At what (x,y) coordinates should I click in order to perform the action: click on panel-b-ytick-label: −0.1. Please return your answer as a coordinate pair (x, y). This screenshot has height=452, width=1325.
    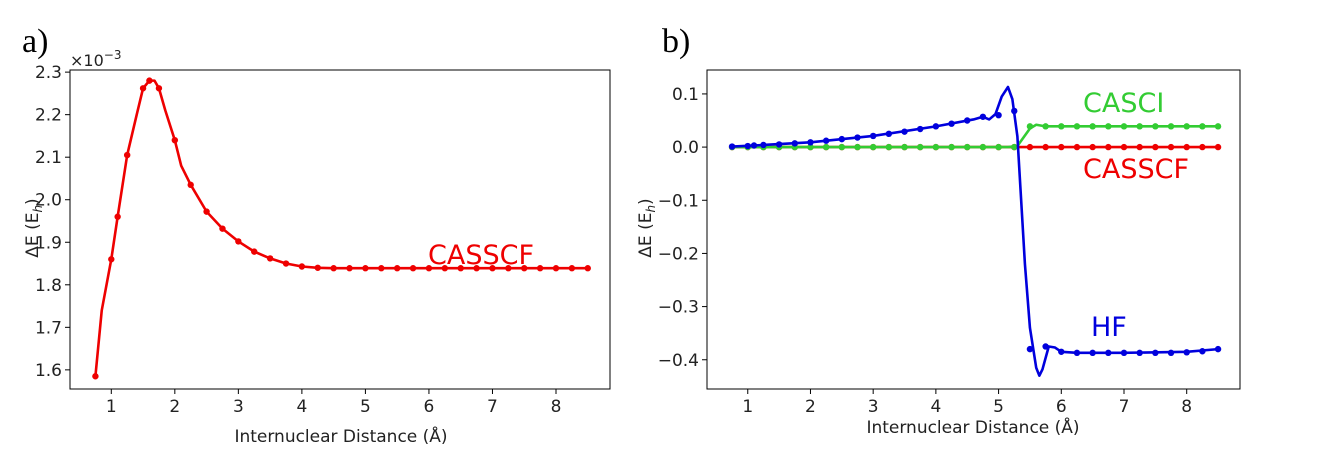
    Looking at the image, I should click on (678, 201).